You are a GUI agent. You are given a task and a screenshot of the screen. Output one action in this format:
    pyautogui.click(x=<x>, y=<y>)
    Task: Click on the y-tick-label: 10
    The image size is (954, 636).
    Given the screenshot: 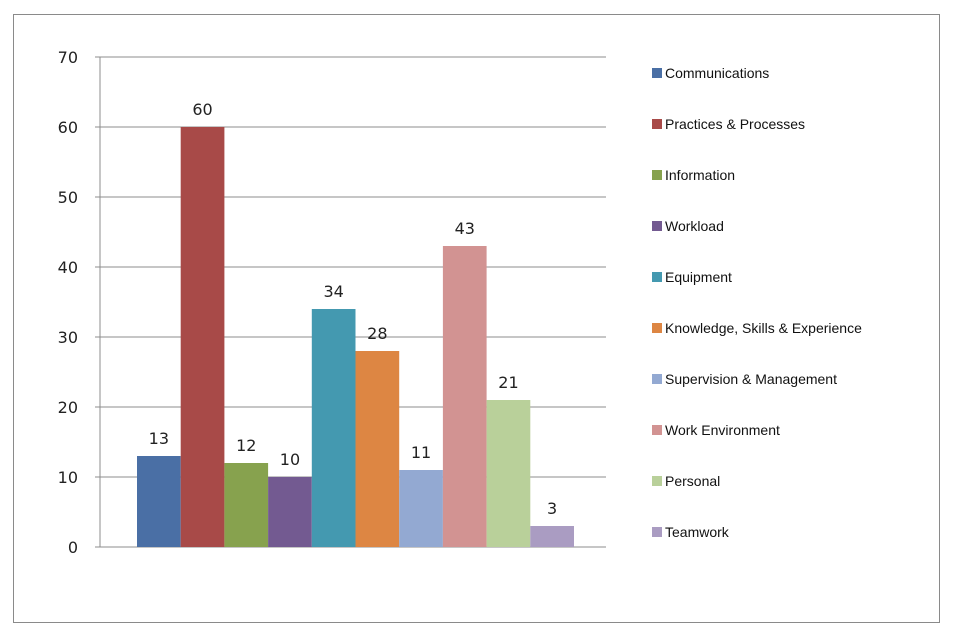 What is the action you would take?
    pyautogui.click(x=68, y=477)
    